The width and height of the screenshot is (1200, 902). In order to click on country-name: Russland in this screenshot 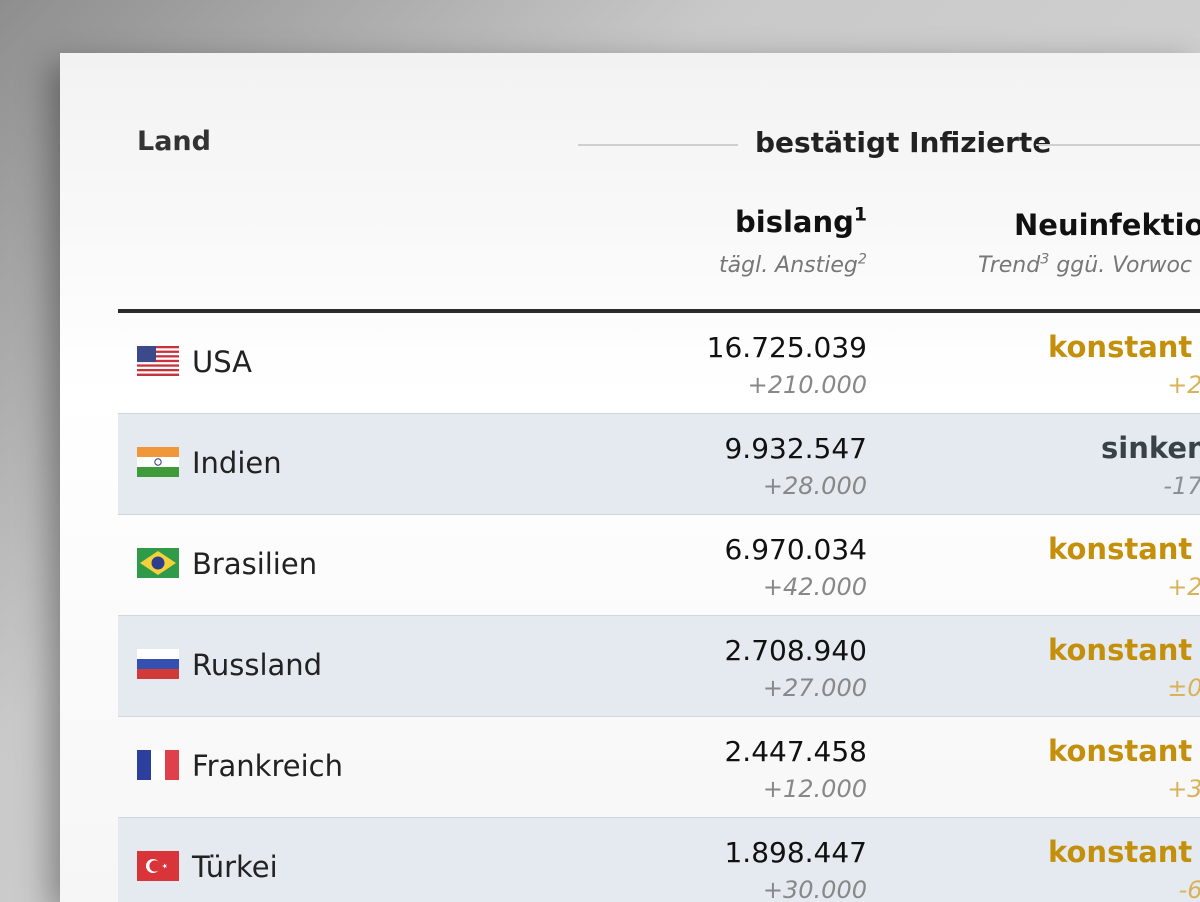, I will do `click(257, 665)`.